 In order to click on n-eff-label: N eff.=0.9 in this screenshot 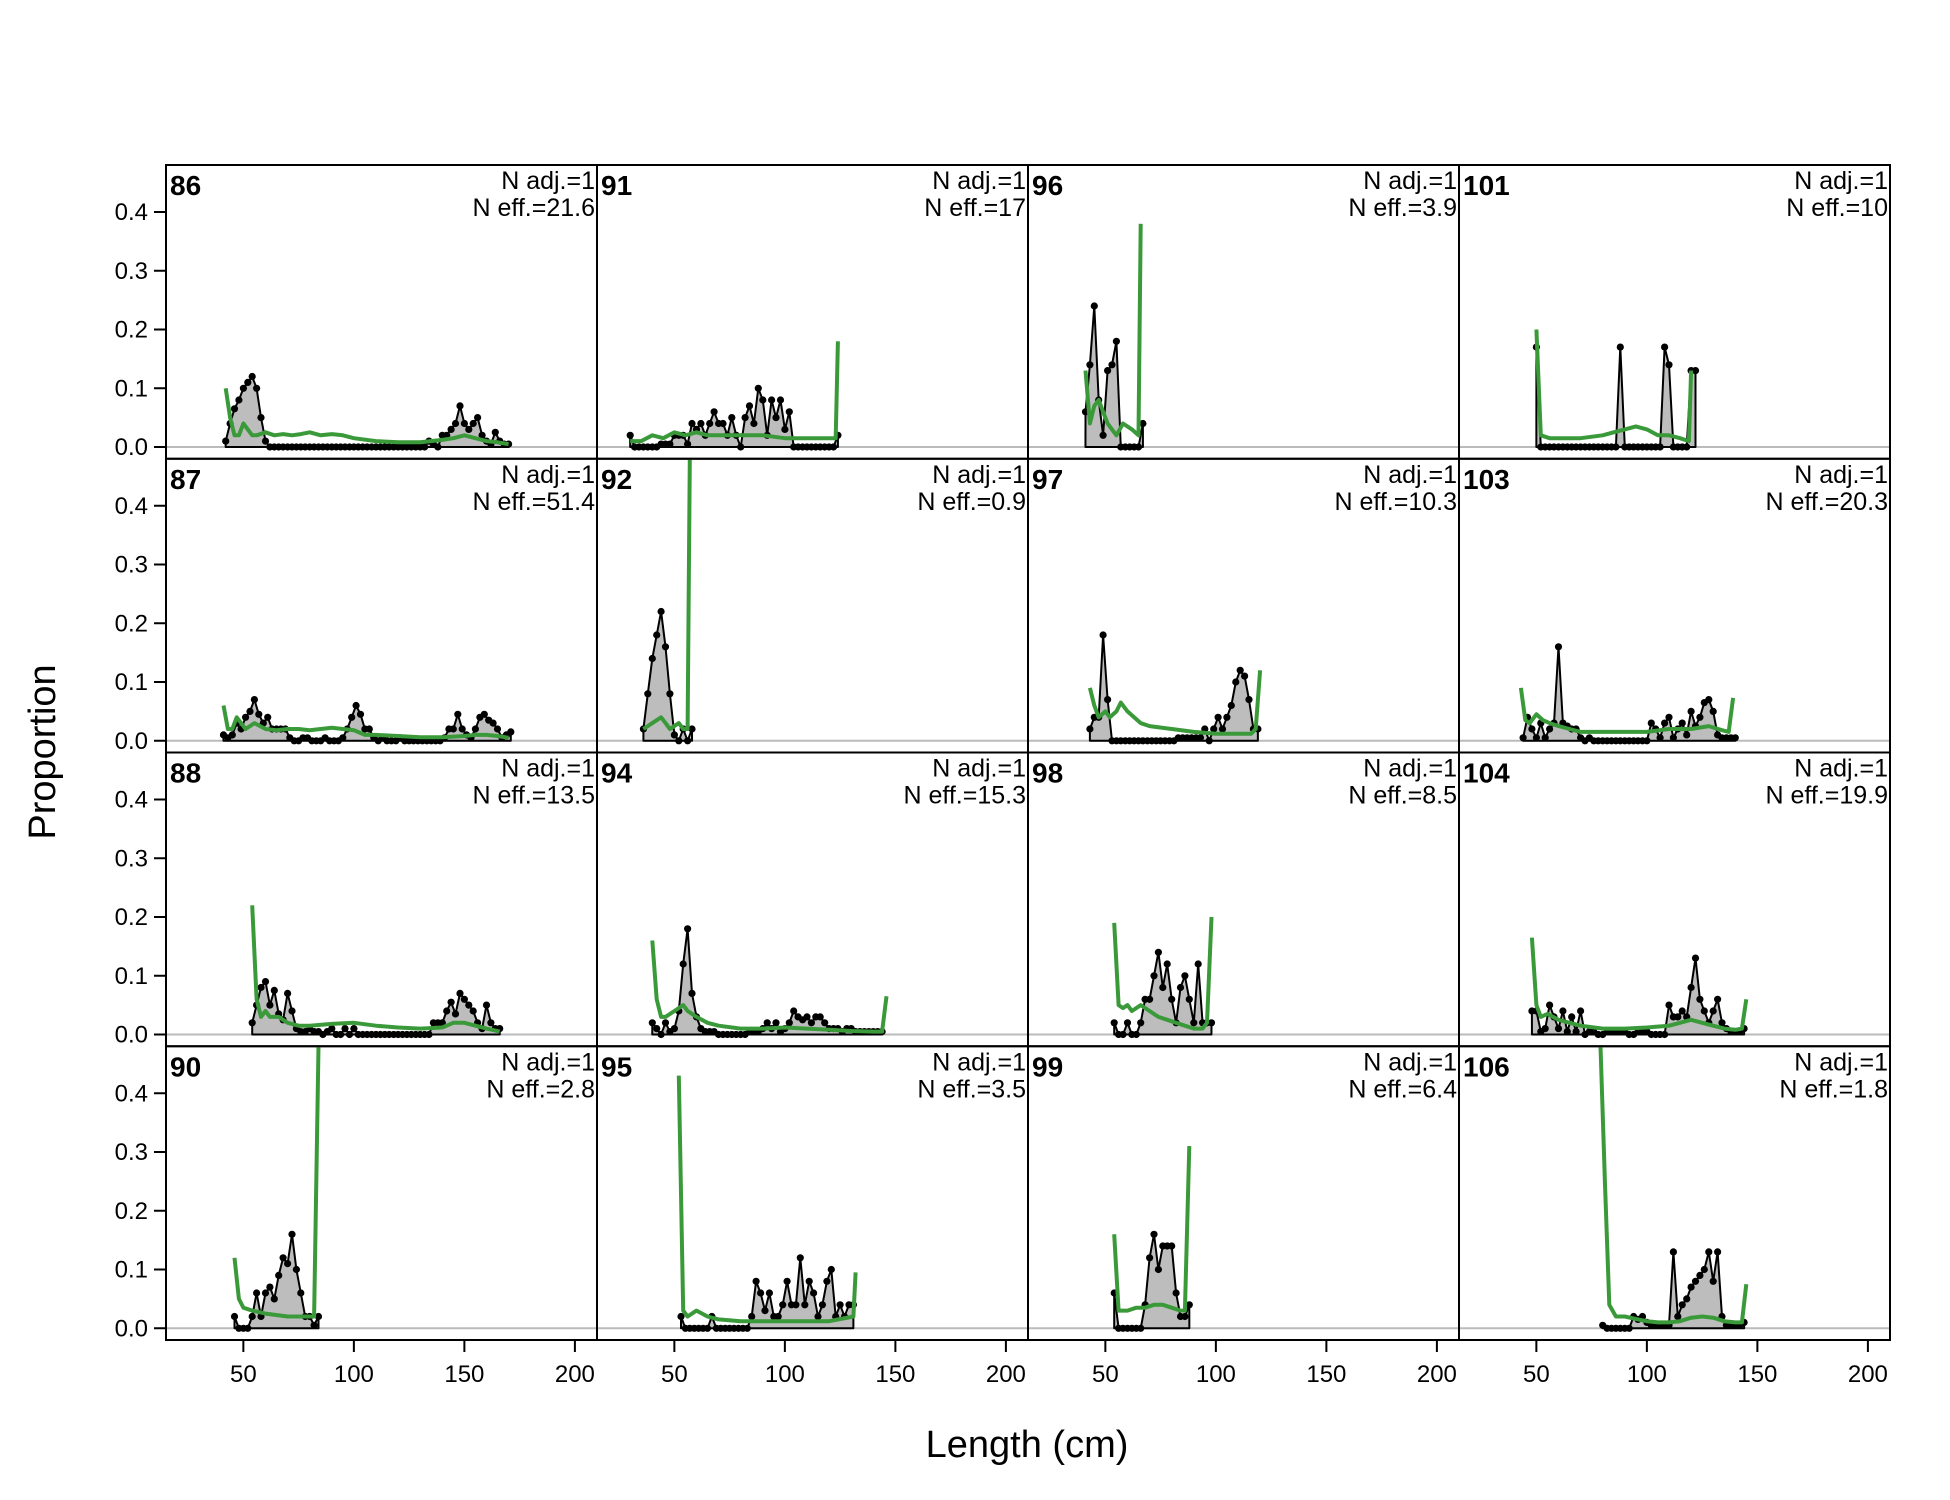, I will do `click(971, 502)`.